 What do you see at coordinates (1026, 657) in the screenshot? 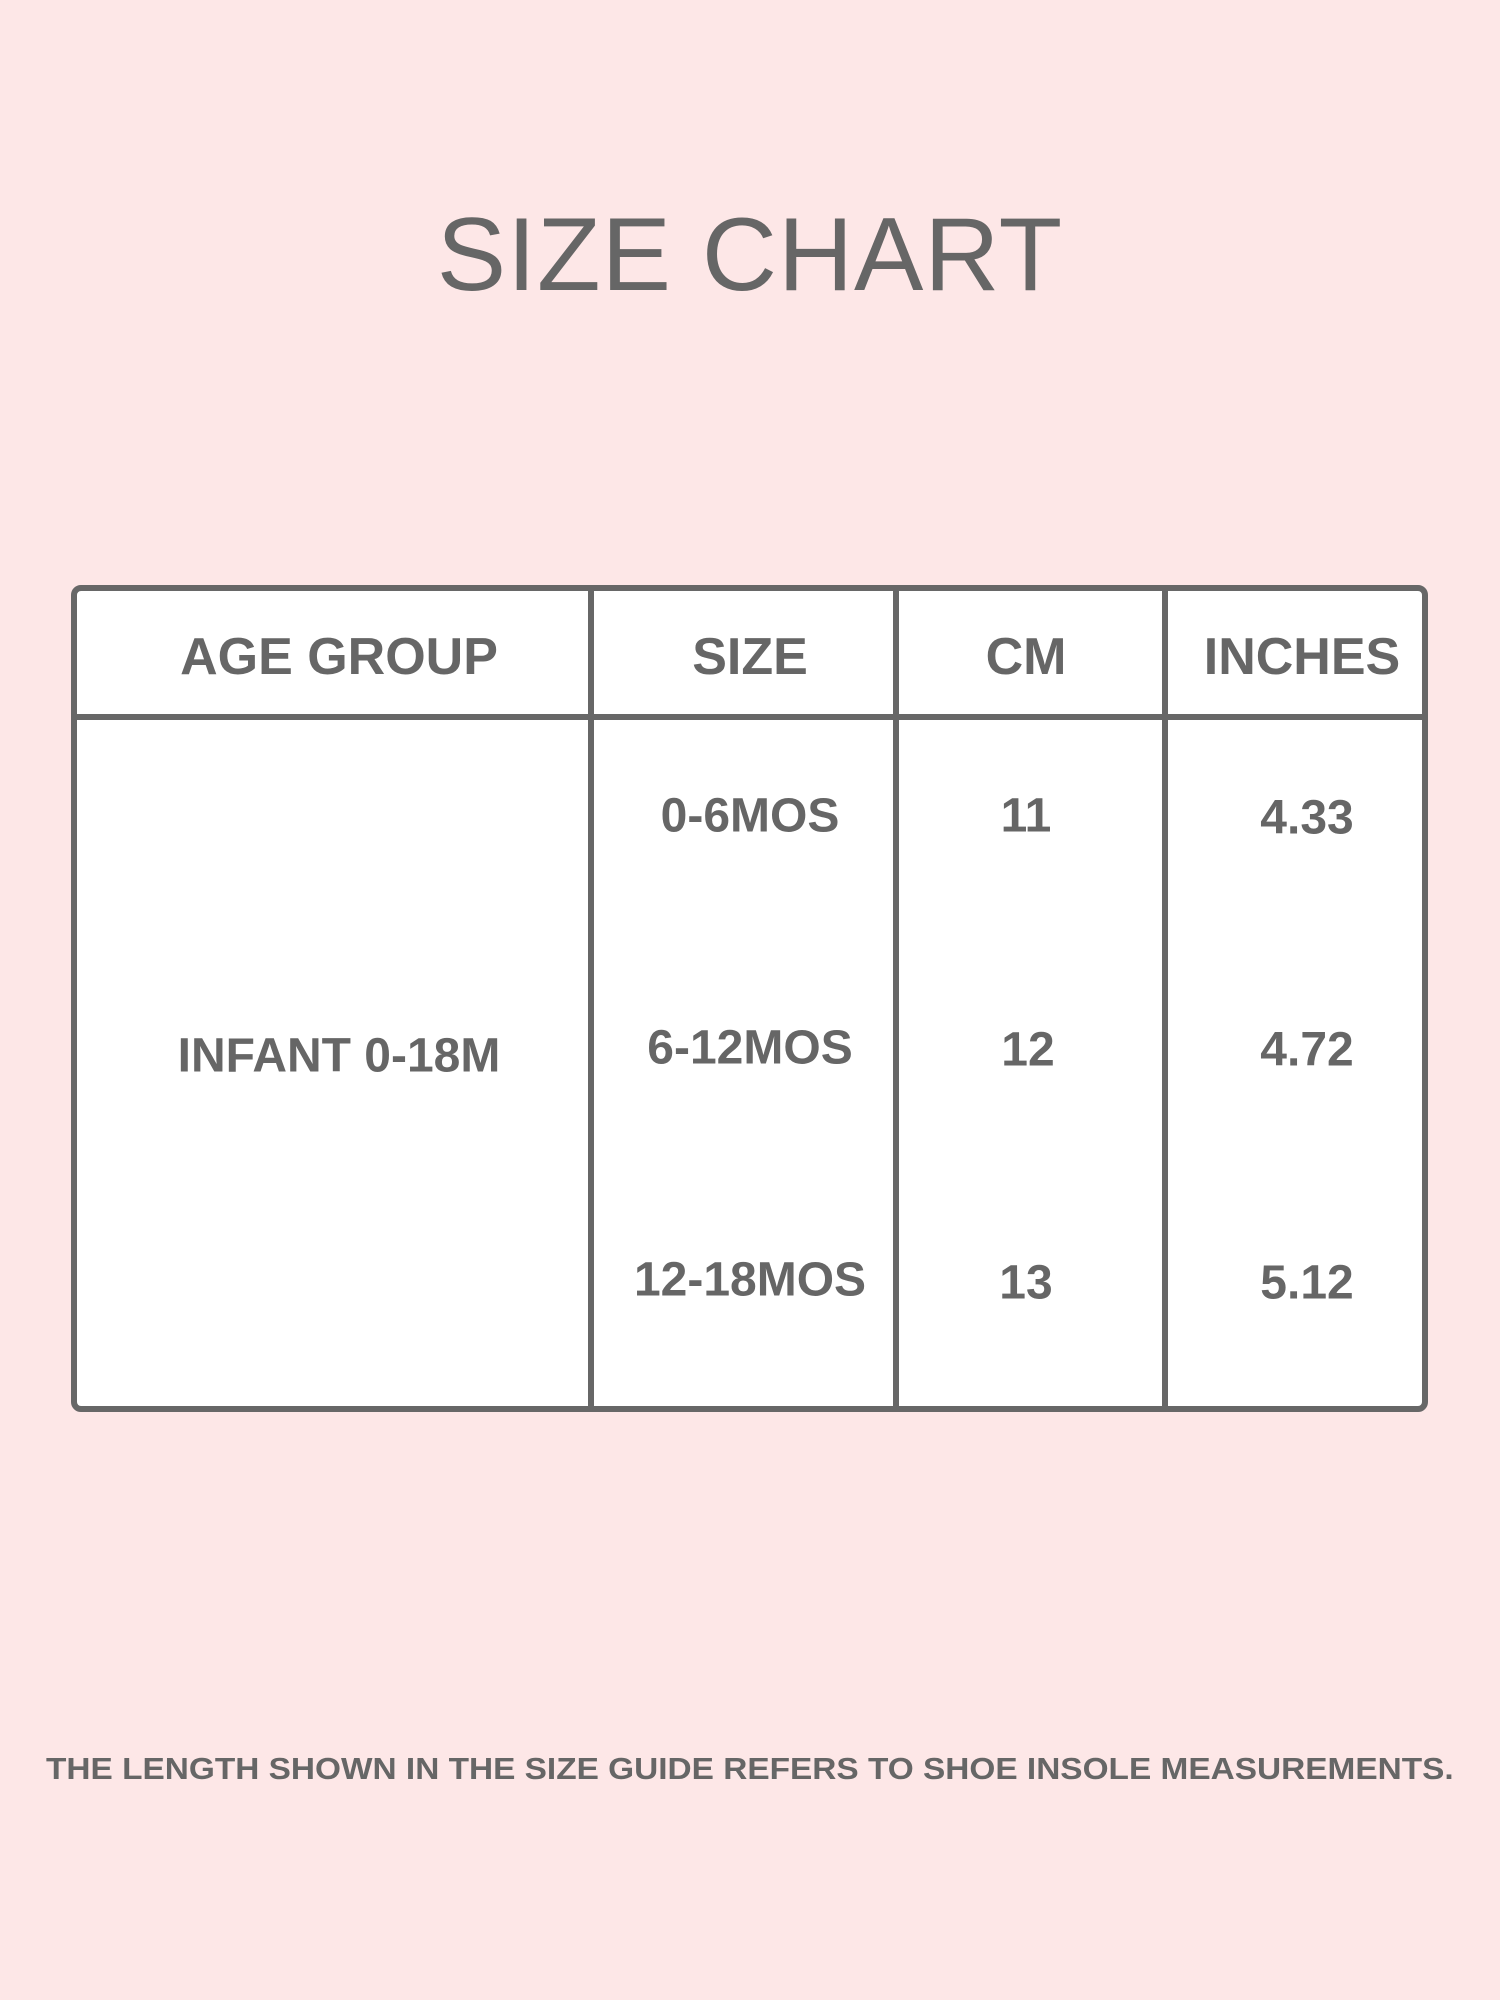
I see `header-cm: CM` at bounding box center [1026, 657].